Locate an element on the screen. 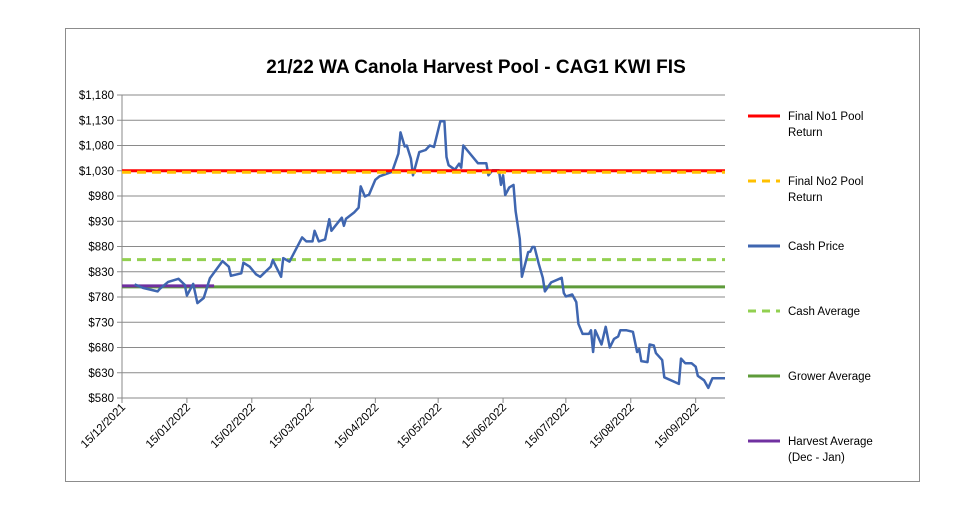 The width and height of the screenshot is (975, 515). y-tick-label: $930 is located at coordinates (101, 222).